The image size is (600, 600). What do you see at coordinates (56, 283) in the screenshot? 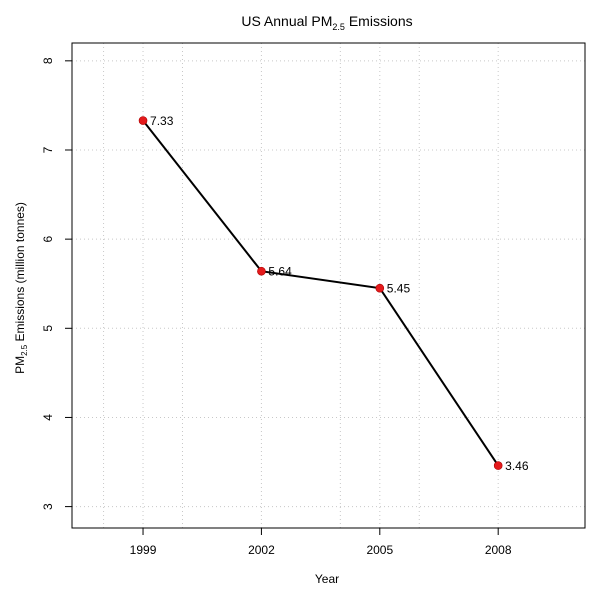
I see `y-axis: 3 4 5 6 7 8` at bounding box center [56, 283].